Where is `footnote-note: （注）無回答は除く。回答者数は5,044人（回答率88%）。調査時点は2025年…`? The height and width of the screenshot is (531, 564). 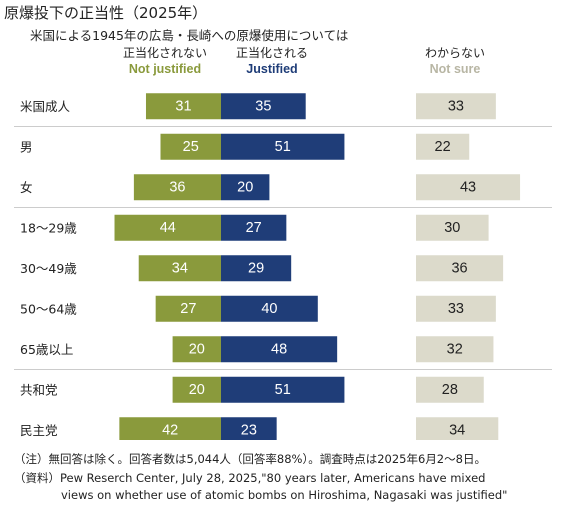
footnote-note: （注）無回答は除く。回答者数は5,044人（回答率88%）。調査時点は2025年… is located at coordinates (250, 459).